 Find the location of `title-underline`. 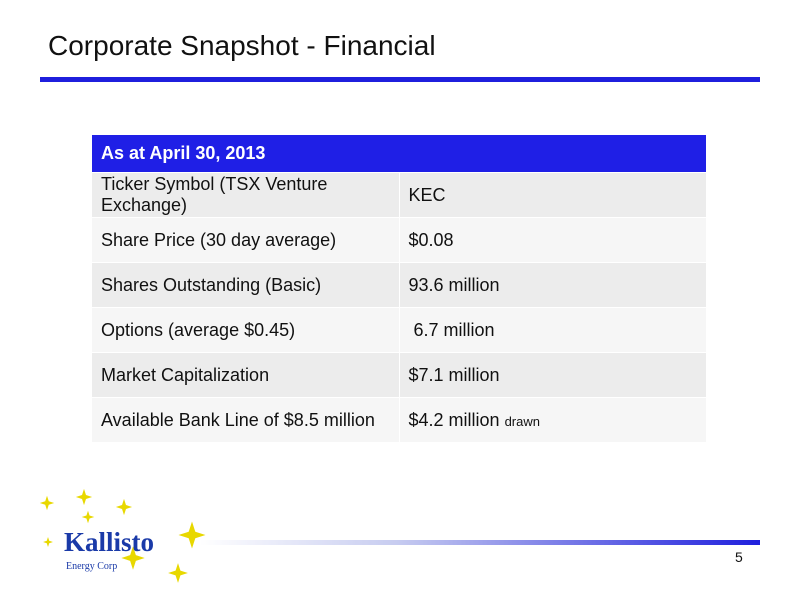

title-underline is located at coordinates (400, 79).